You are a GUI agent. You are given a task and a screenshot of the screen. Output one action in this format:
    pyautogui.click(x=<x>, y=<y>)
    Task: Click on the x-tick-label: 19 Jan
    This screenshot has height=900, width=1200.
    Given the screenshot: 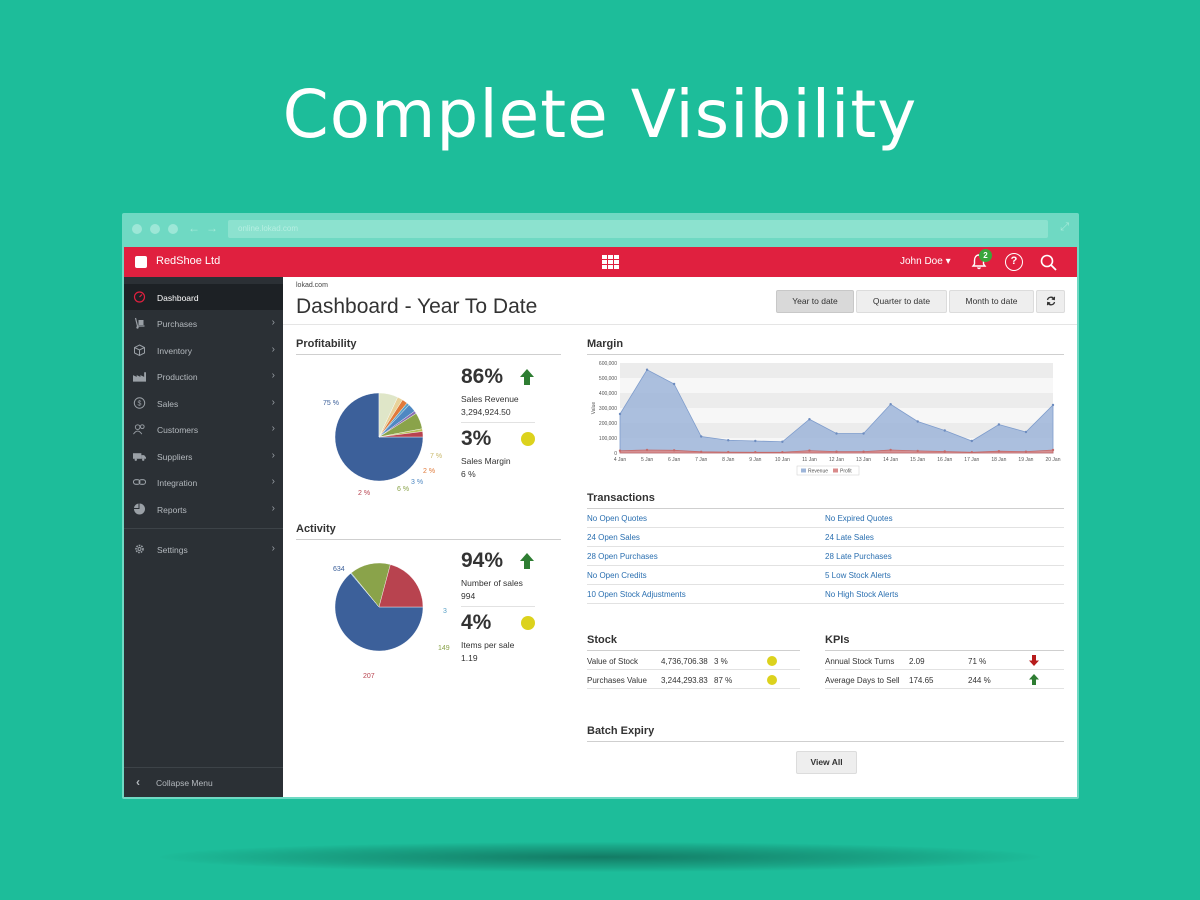 What is the action you would take?
    pyautogui.click(x=1025, y=460)
    